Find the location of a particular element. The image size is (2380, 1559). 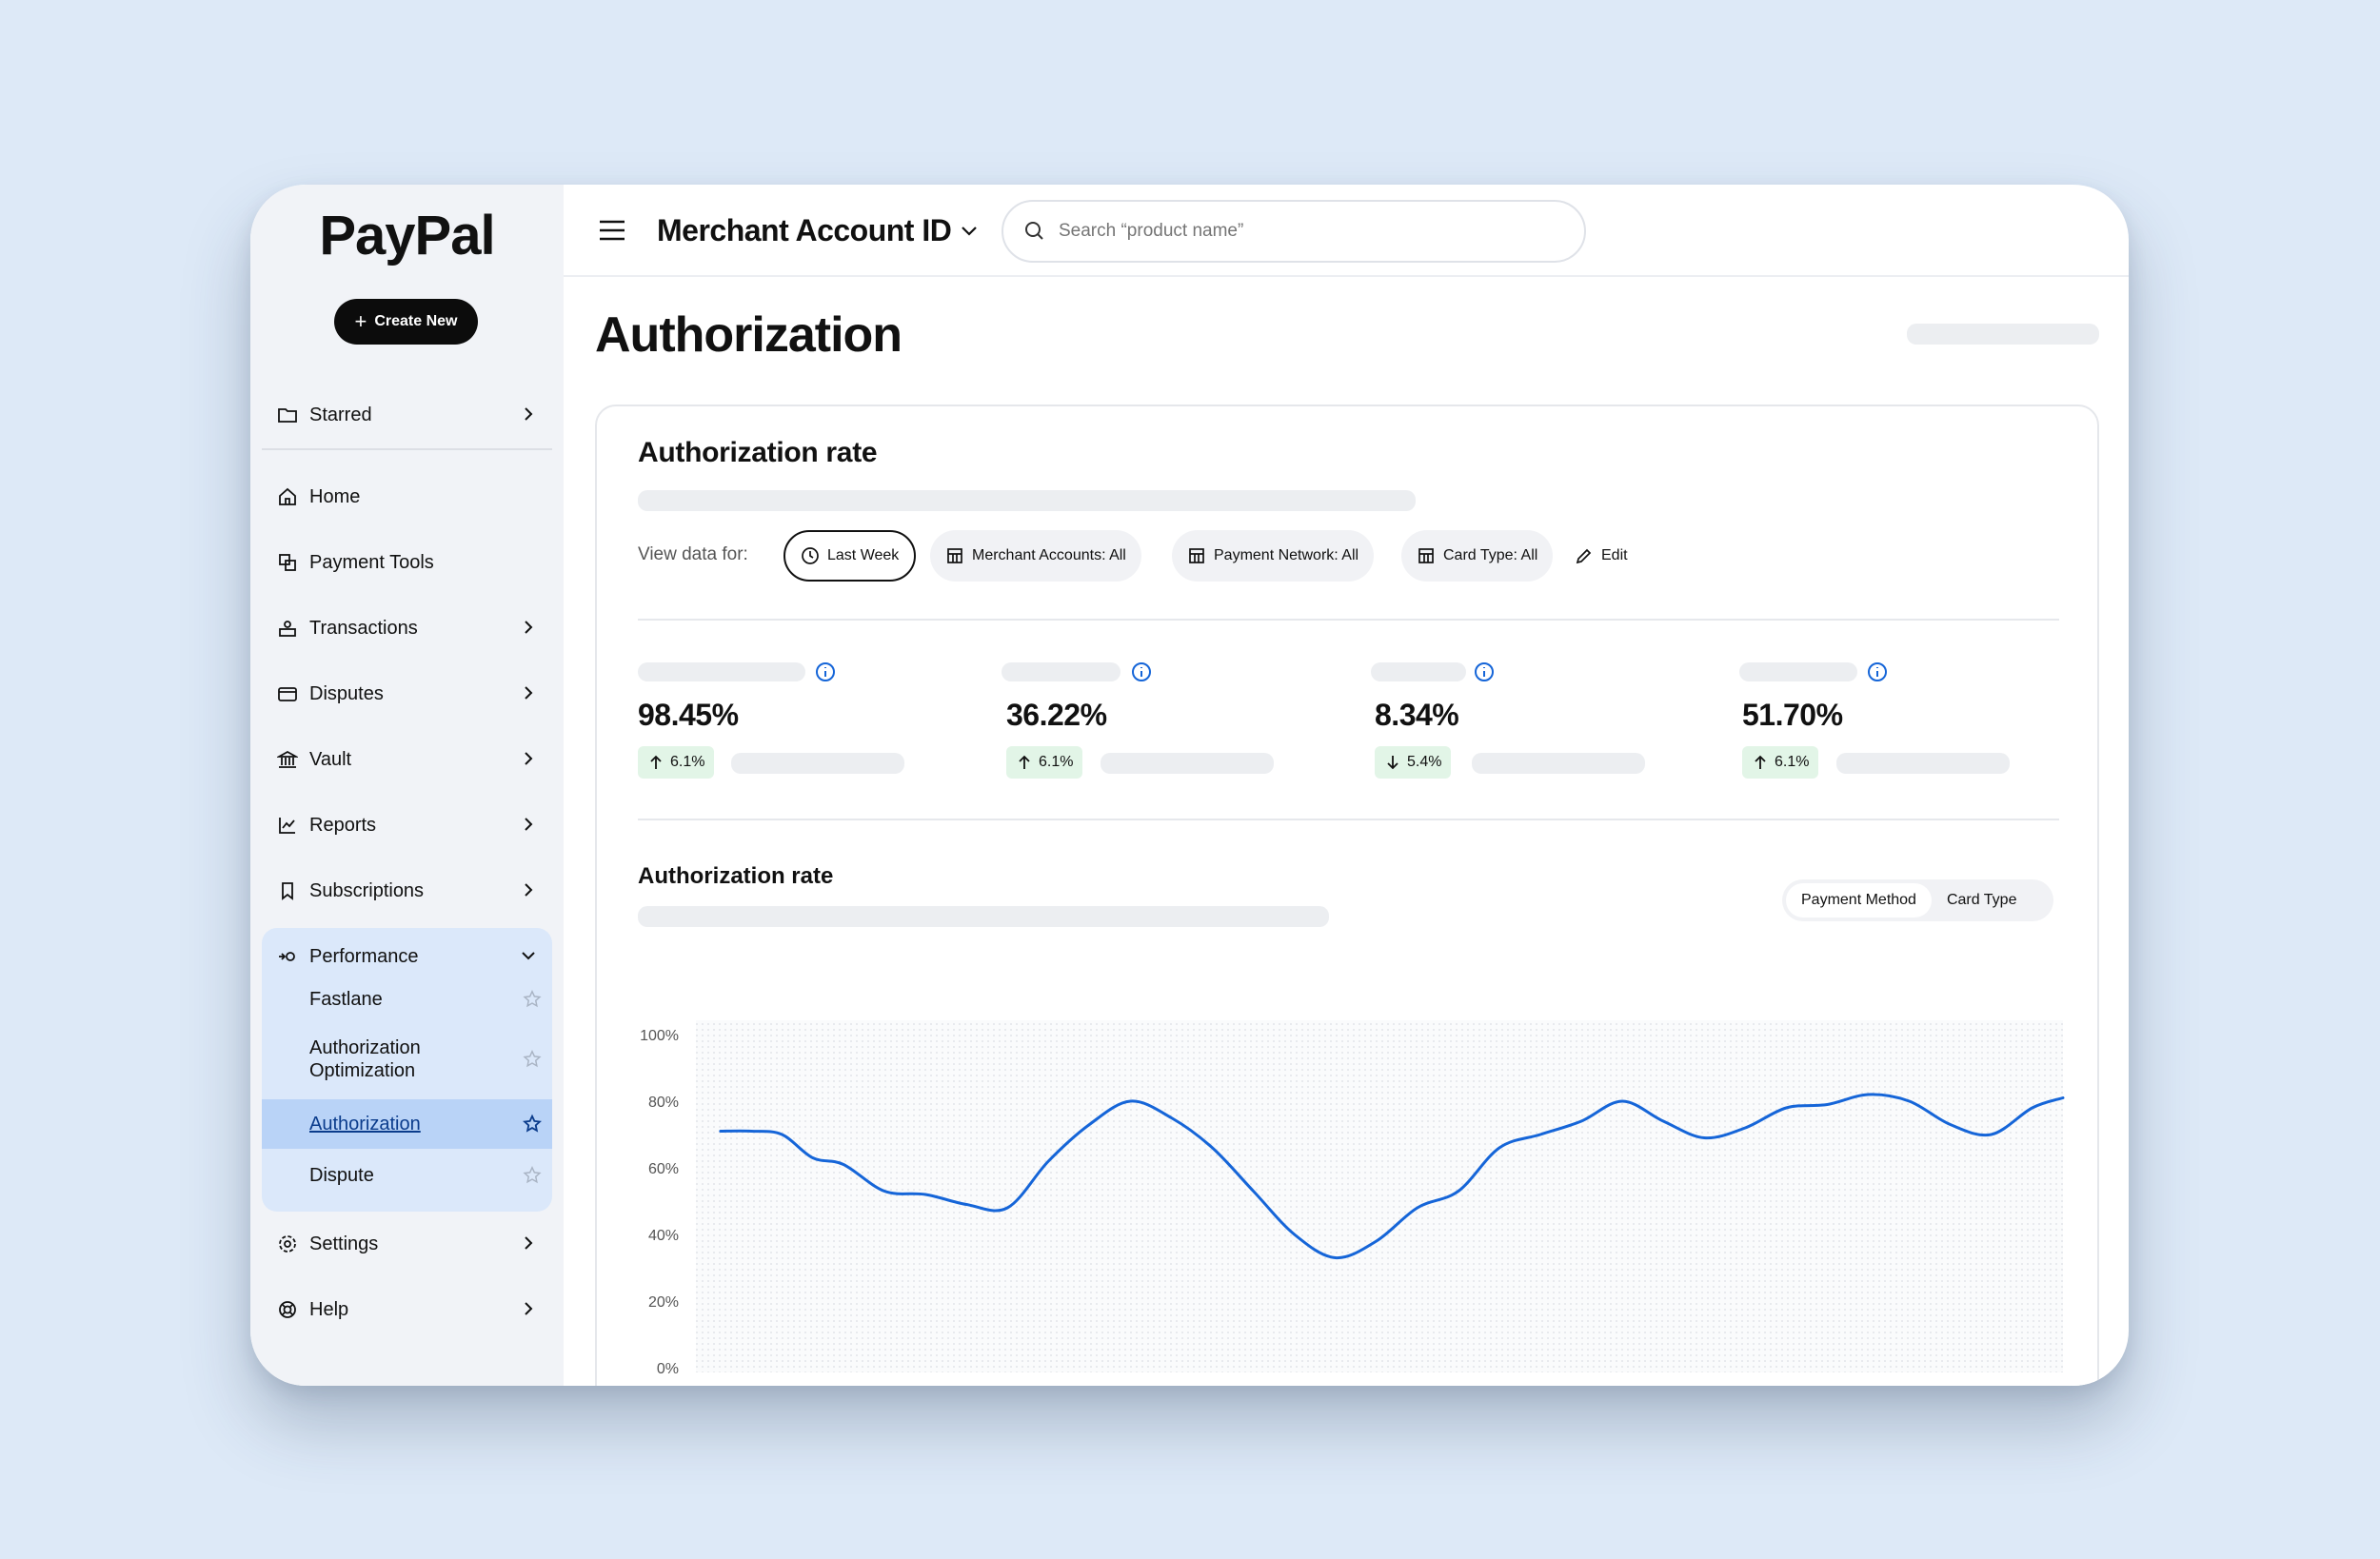

folder-star-icon is located at coordinates (287, 415).